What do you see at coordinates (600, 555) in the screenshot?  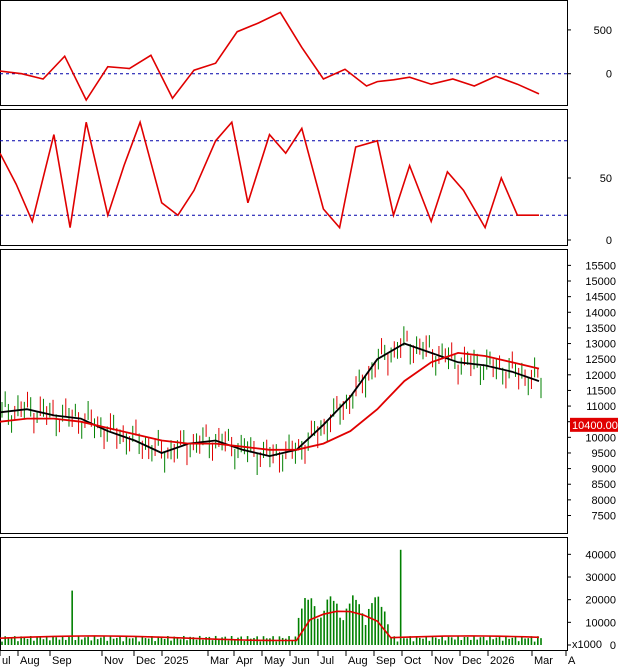 I see `y-tick-label: 40000` at bounding box center [600, 555].